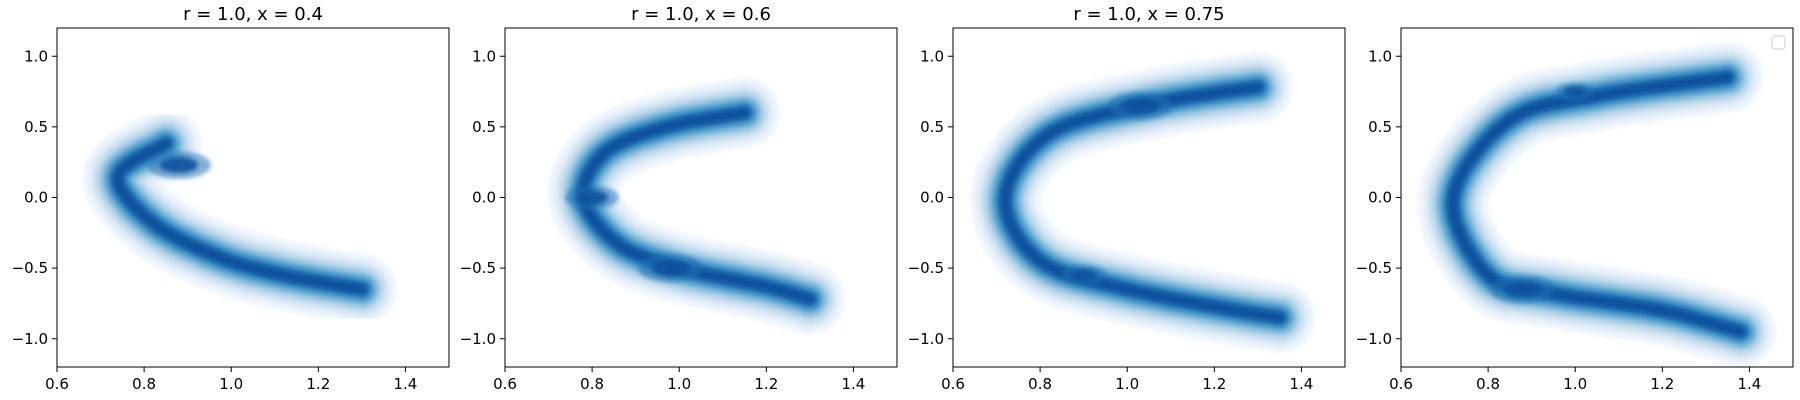 This screenshot has width=1800, height=400. Describe the element at coordinates (1148, 14) in the screenshot. I see `chart-title: r = 1.0, x = 0.75` at that location.